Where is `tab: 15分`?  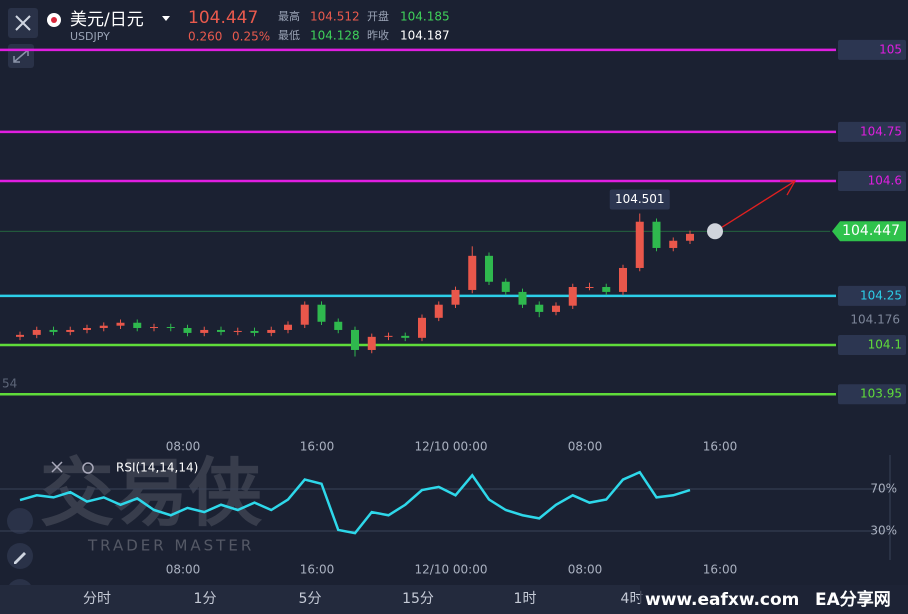 tab: 15分 is located at coordinates (418, 599).